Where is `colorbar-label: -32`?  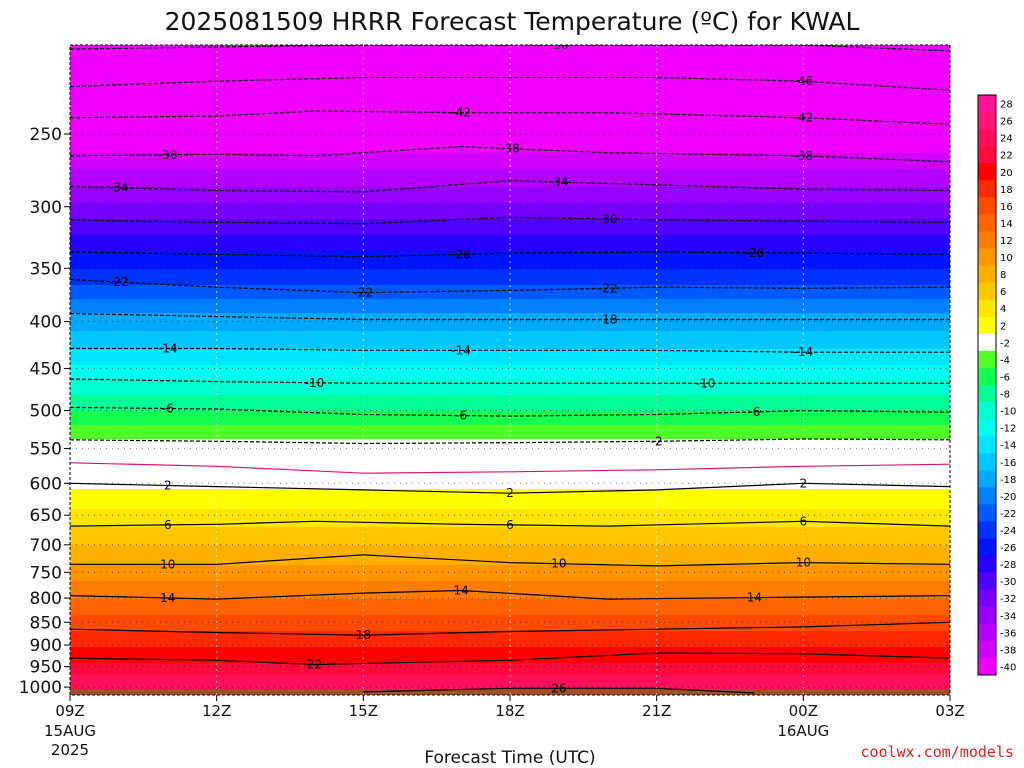 colorbar-label: -32 is located at coordinates (1008, 599).